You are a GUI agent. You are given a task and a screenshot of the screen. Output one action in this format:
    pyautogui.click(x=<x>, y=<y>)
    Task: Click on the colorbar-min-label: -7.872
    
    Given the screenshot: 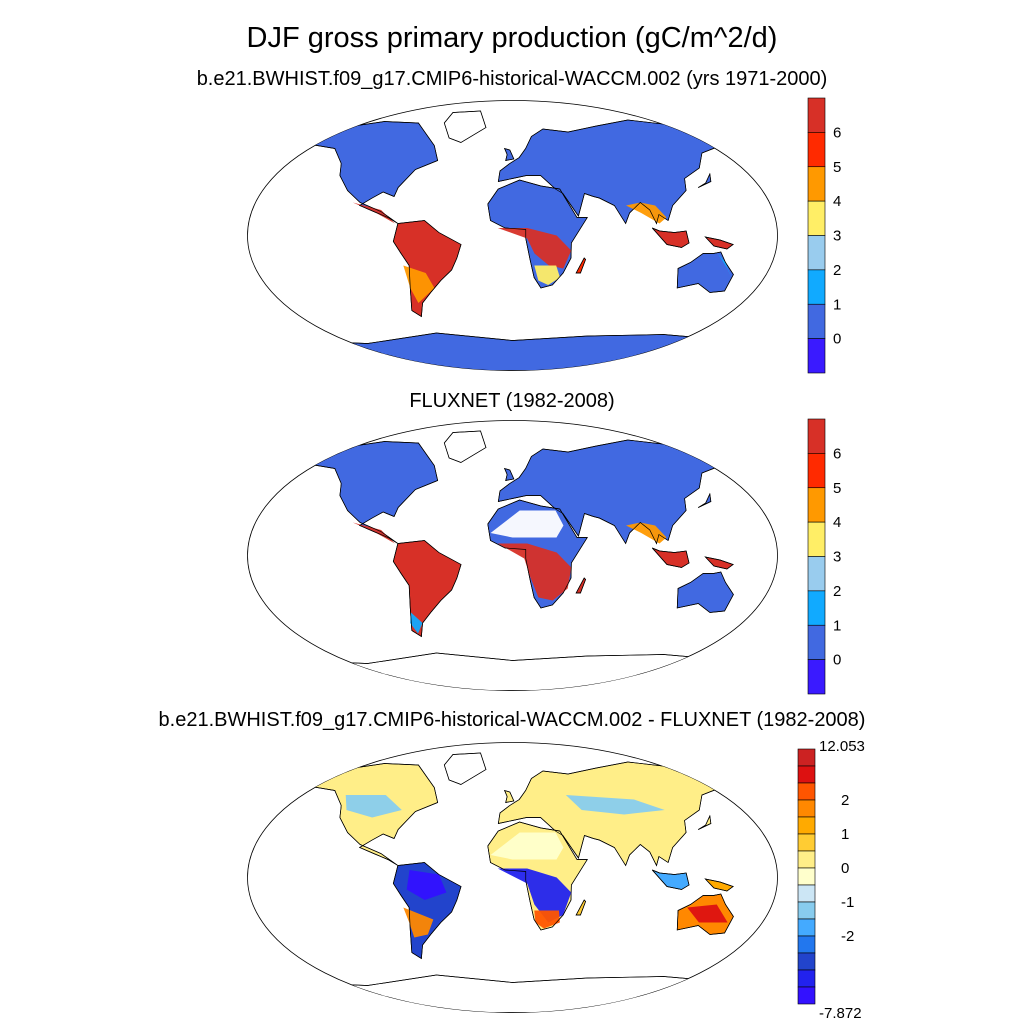 What is the action you would take?
    pyautogui.click(x=840, y=1012)
    